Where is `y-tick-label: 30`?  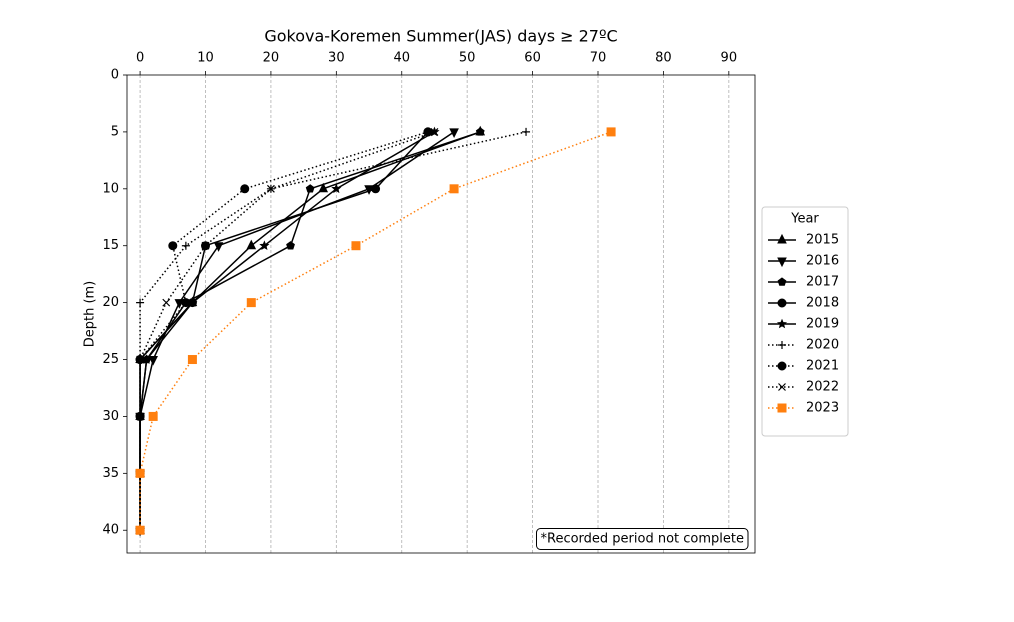
y-tick-label: 30 is located at coordinates (110, 416).